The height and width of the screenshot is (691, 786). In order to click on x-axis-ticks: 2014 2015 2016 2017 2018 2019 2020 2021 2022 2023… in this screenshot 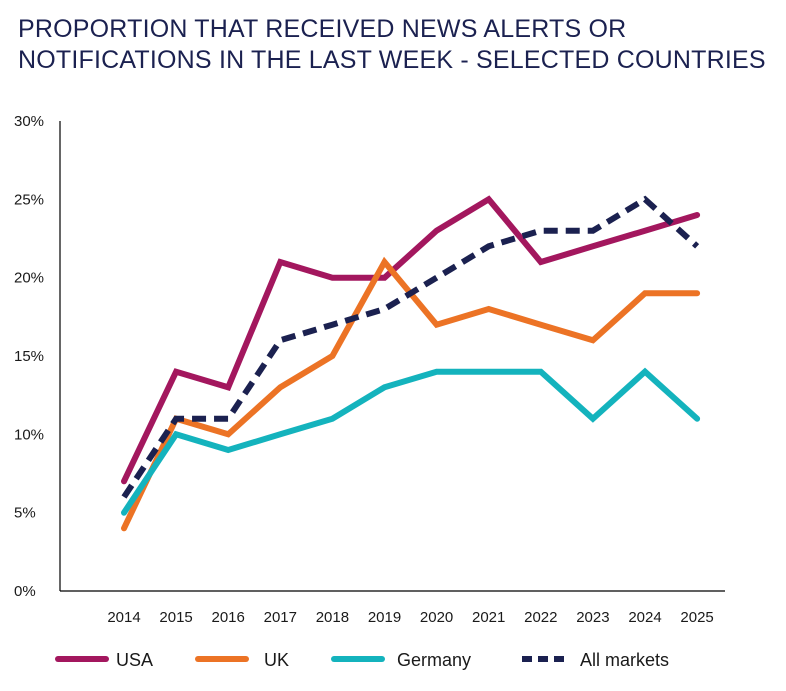, I will do `click(410, 617)`.